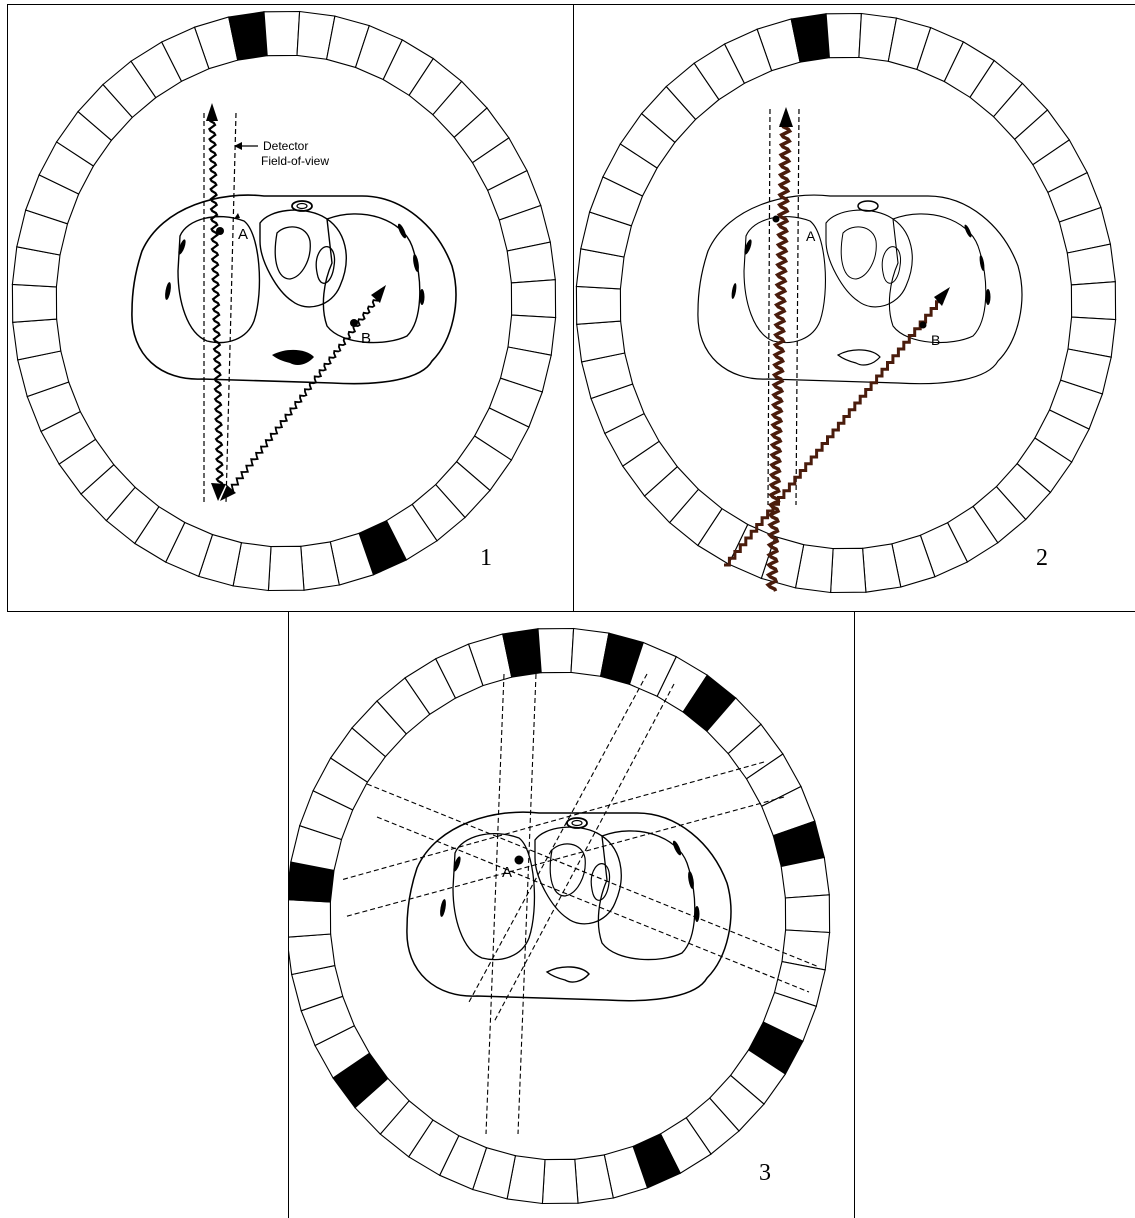 This screenshot has height=1218, width=1135. What do you see at coordinates (218, 492) in the screenshot?
I see `arrowhead-down-a` at bounding box center [218, 492].